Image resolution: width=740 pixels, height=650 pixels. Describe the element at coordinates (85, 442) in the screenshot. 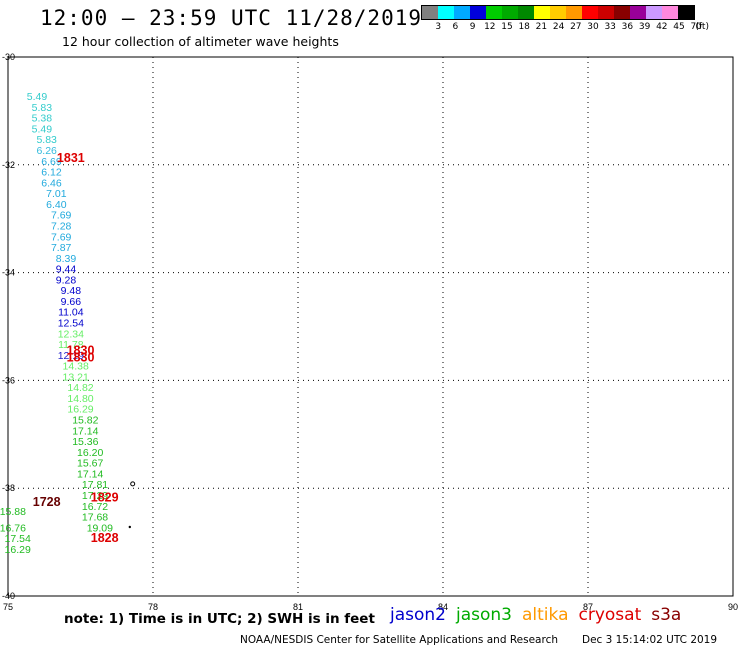

I see `wave-height-value: 15.36` at that location.